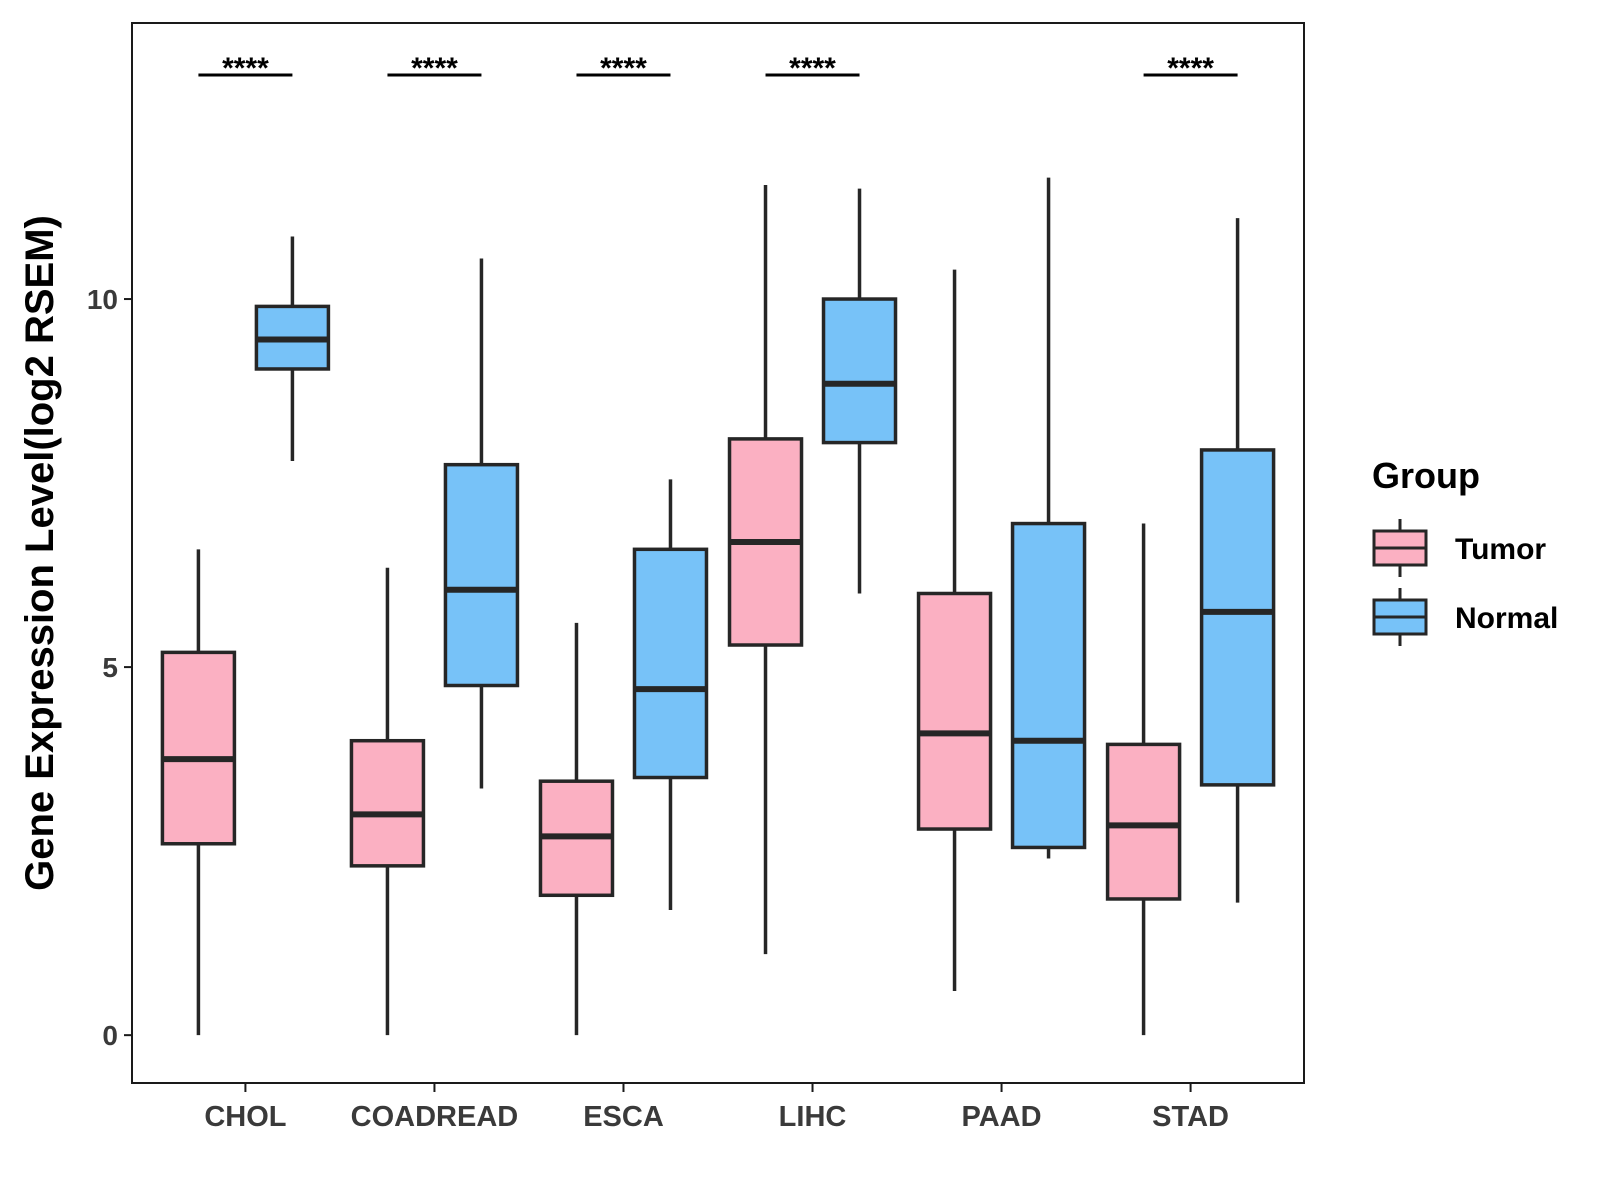 The width and height of the screenshot is (1600, 1200). I want to click on legend: Group Tumor Normal, so click(1465, 550).